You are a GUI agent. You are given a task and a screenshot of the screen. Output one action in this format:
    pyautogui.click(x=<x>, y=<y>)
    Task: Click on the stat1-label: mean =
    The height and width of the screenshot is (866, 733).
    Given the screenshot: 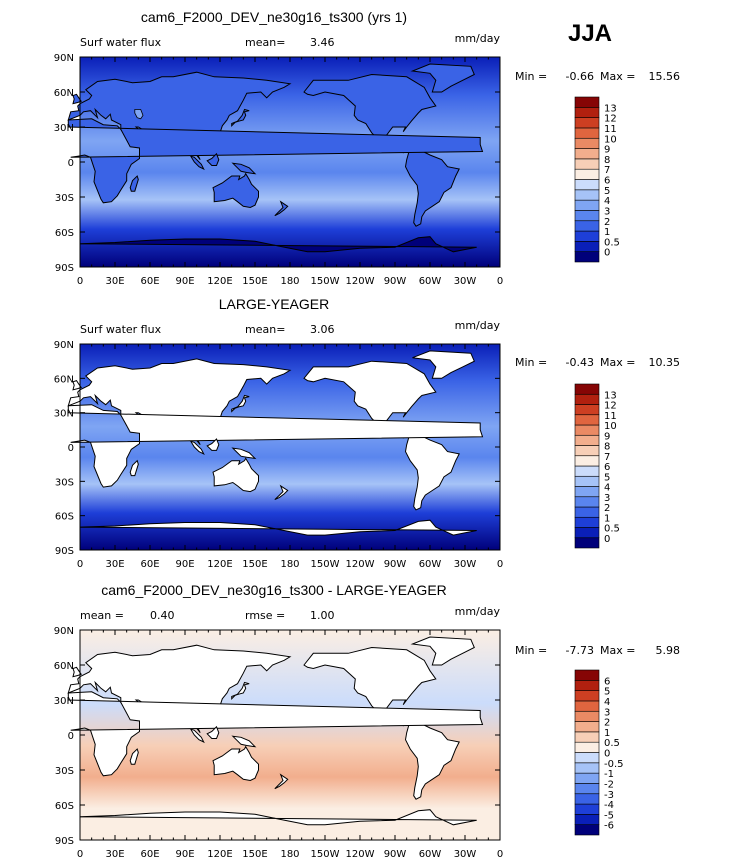 What is the action you would take?
    pyautogui.click(x=102, y=615)
    